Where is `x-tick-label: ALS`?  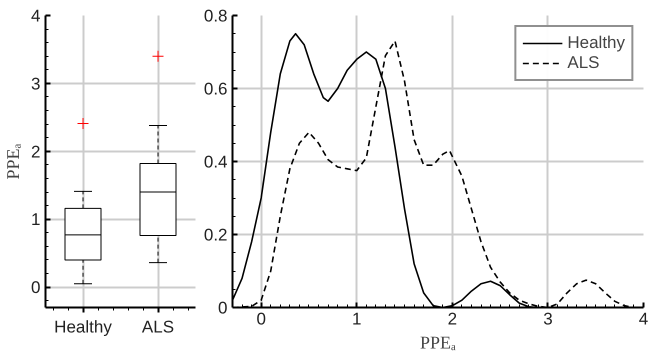
x-tick-label: ALS is located at coordinates (158, 327).